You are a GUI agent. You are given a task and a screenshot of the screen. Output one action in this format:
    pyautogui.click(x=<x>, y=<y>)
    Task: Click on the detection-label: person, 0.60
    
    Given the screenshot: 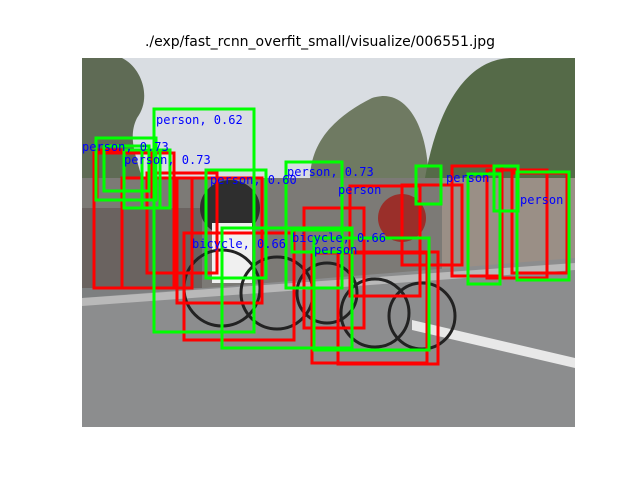 What is the action you would take?
    pyautogui.click(x=253, y=180)
    